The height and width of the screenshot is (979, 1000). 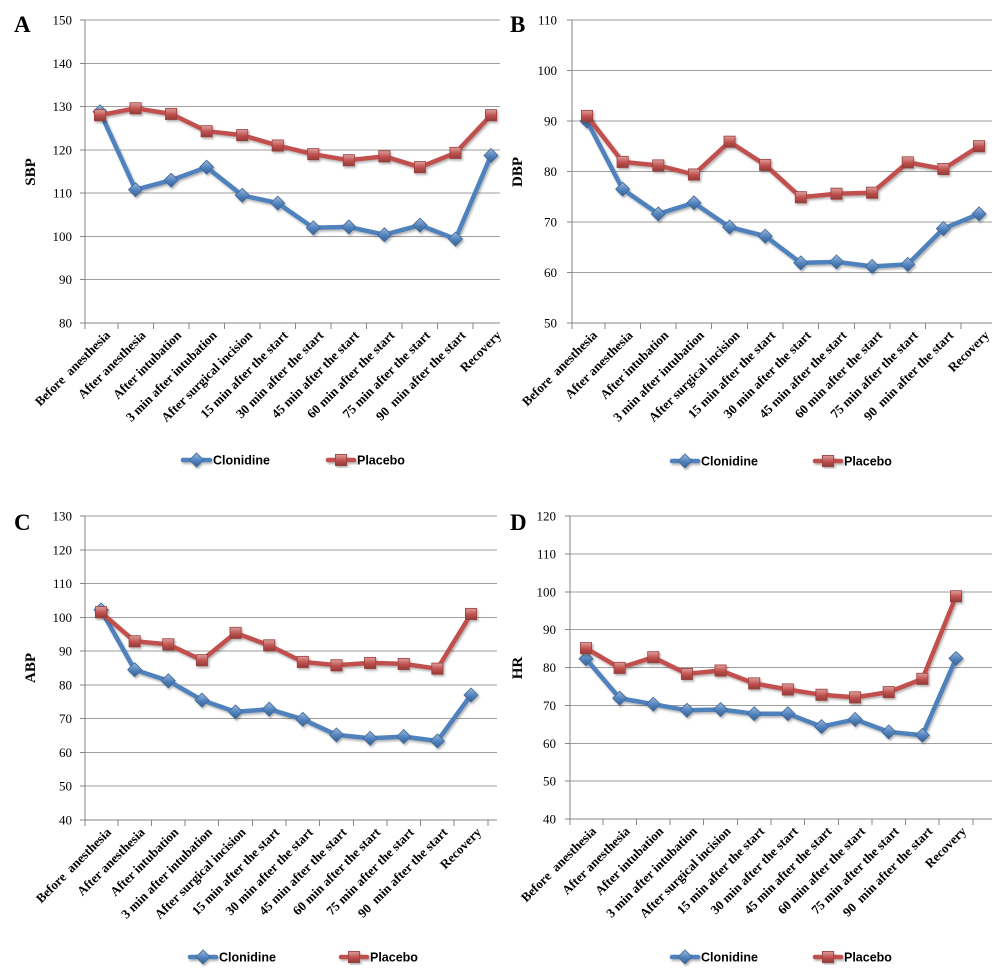 What do you see at coordinates (549, 819) in the screenshot?
I see `y-tick-label: 40` at bounding box center [549, 819].